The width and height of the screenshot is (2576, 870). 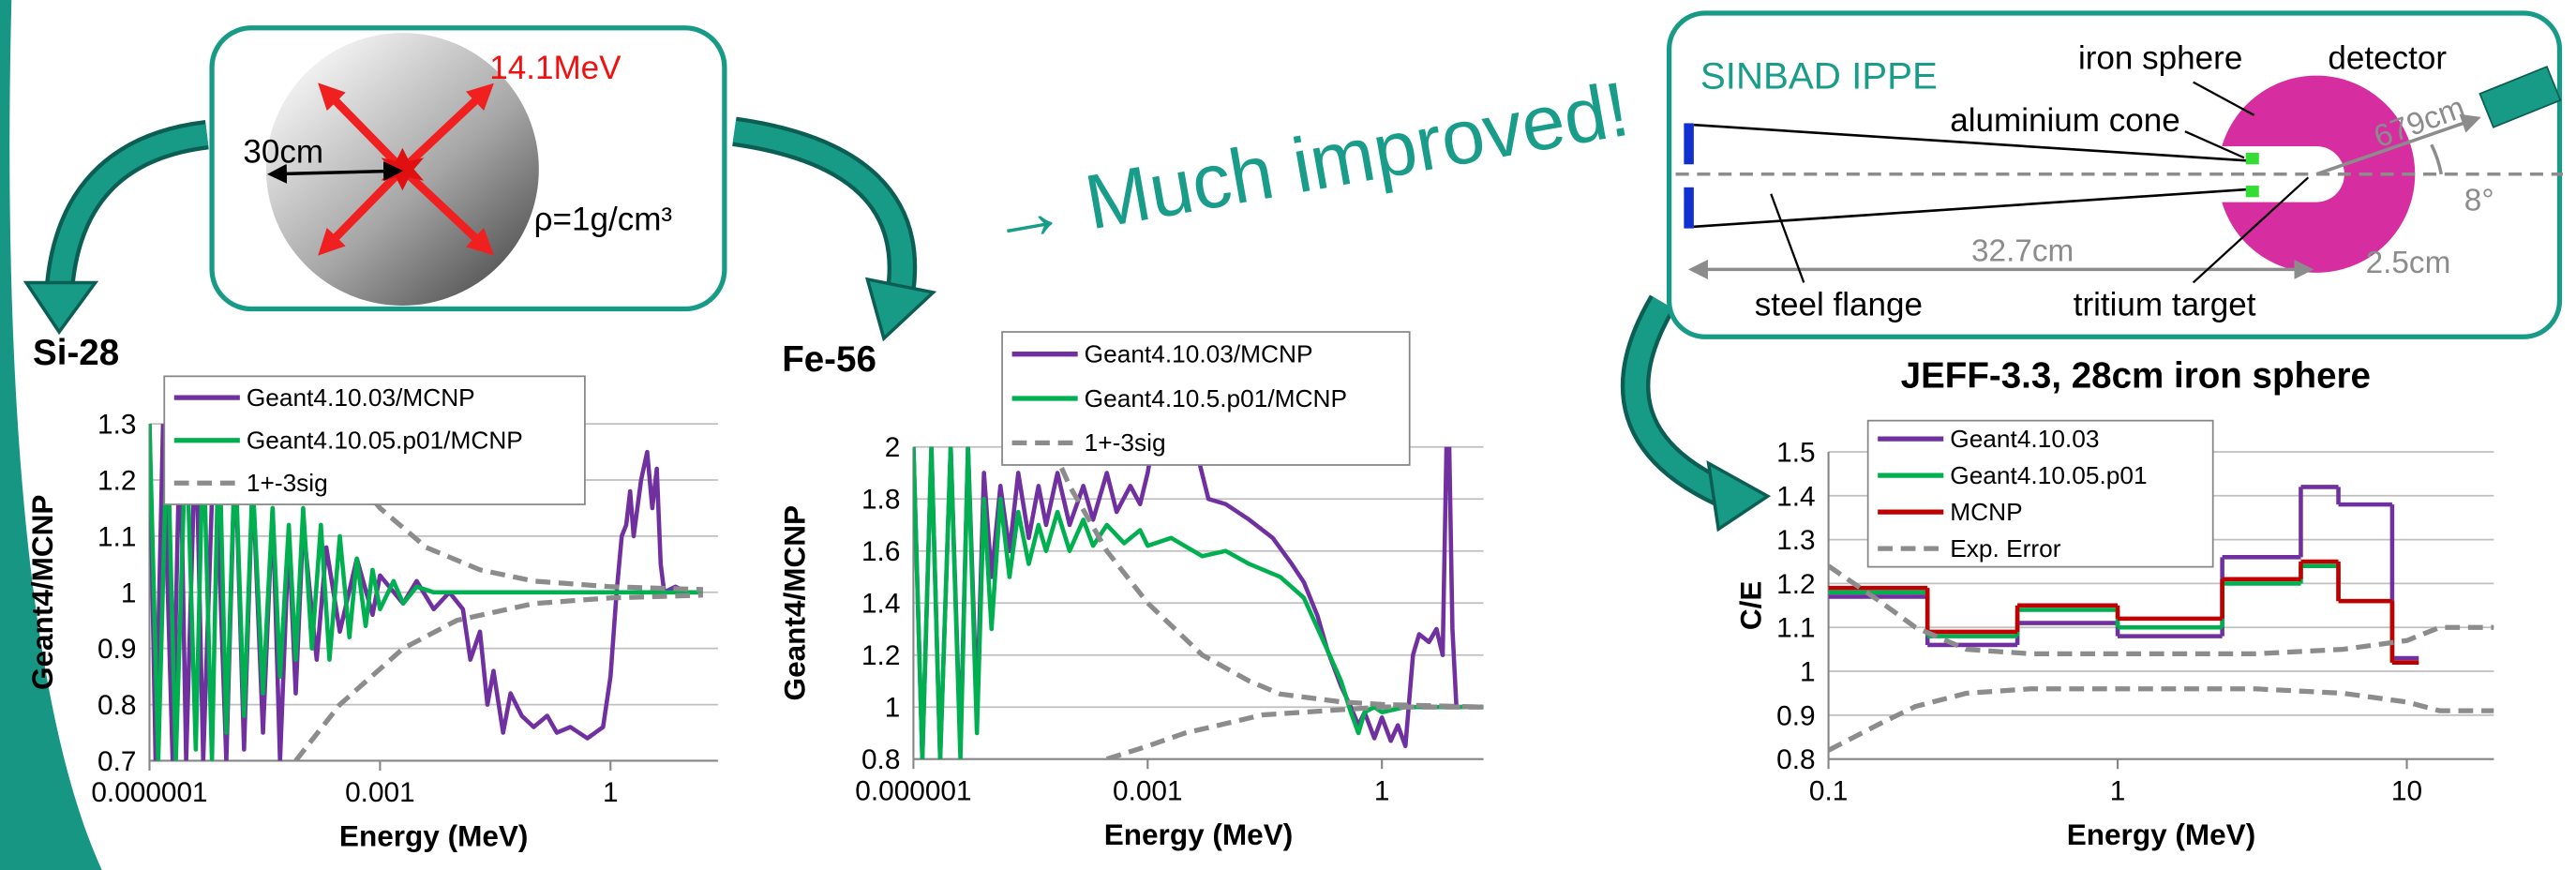 I want to click on flange-top, so click(x=1689, y=144).